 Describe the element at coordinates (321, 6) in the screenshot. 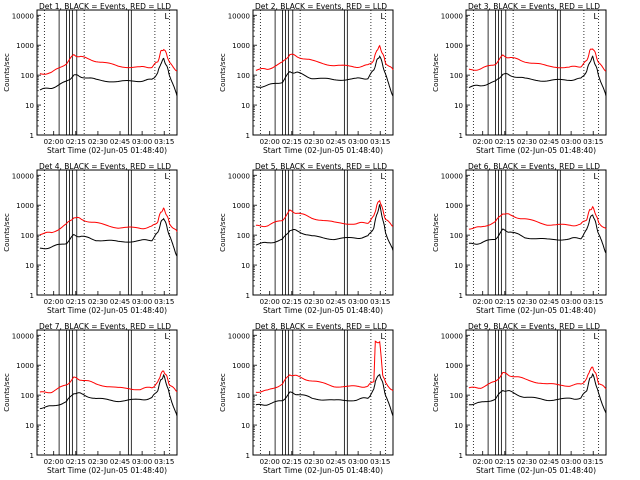

I see `panel-title: Det 2, BLACK = Events, RED = LLD` at that location.